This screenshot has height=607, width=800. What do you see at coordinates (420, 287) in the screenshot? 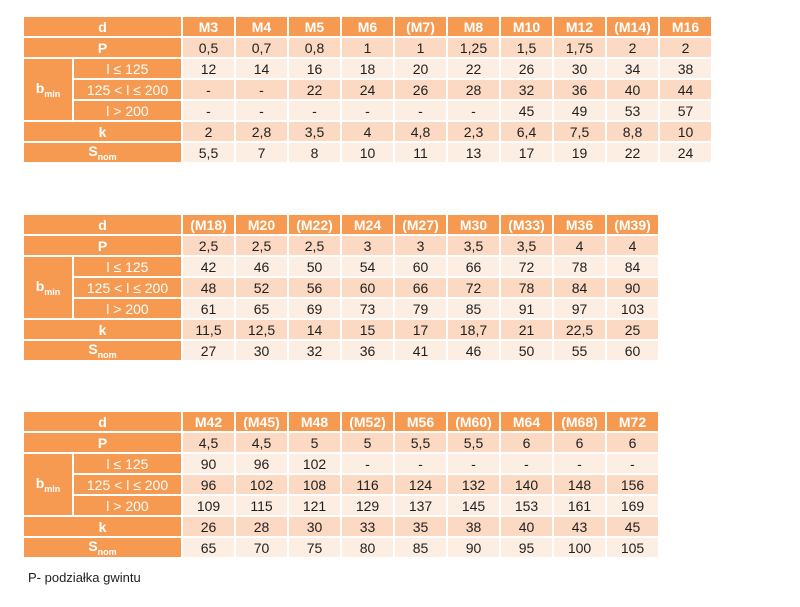
I see `value-cell: 66` at bounding box center [420, 287].